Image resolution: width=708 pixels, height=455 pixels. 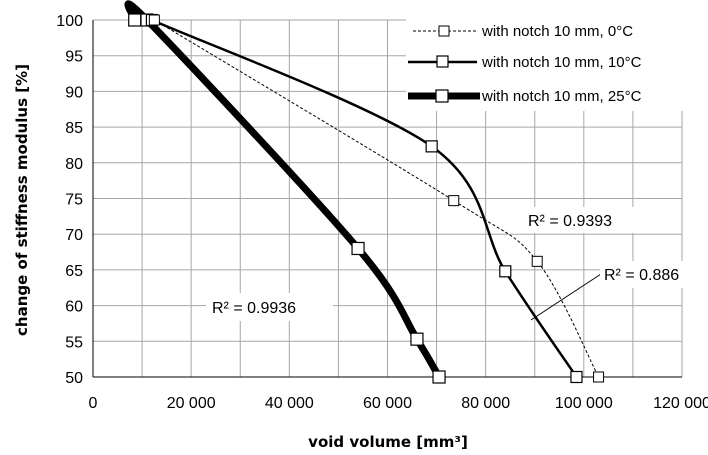 I want to click on y-tick-label: 75, so click(x=74, y=200).